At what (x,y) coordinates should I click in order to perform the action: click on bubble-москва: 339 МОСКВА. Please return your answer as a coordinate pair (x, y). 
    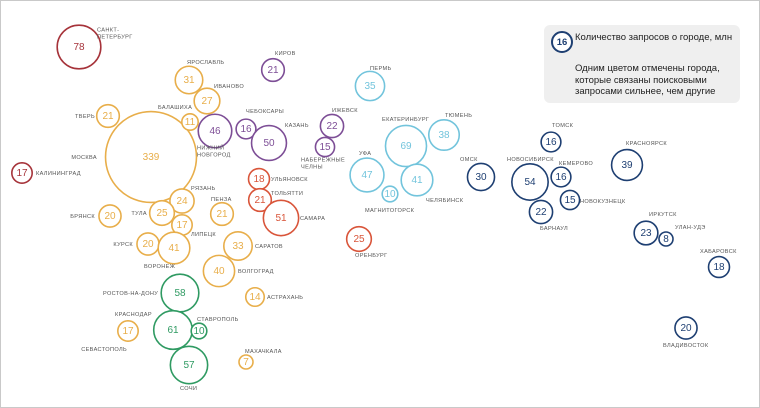
    Looking at the image, I should click on (134, 157).